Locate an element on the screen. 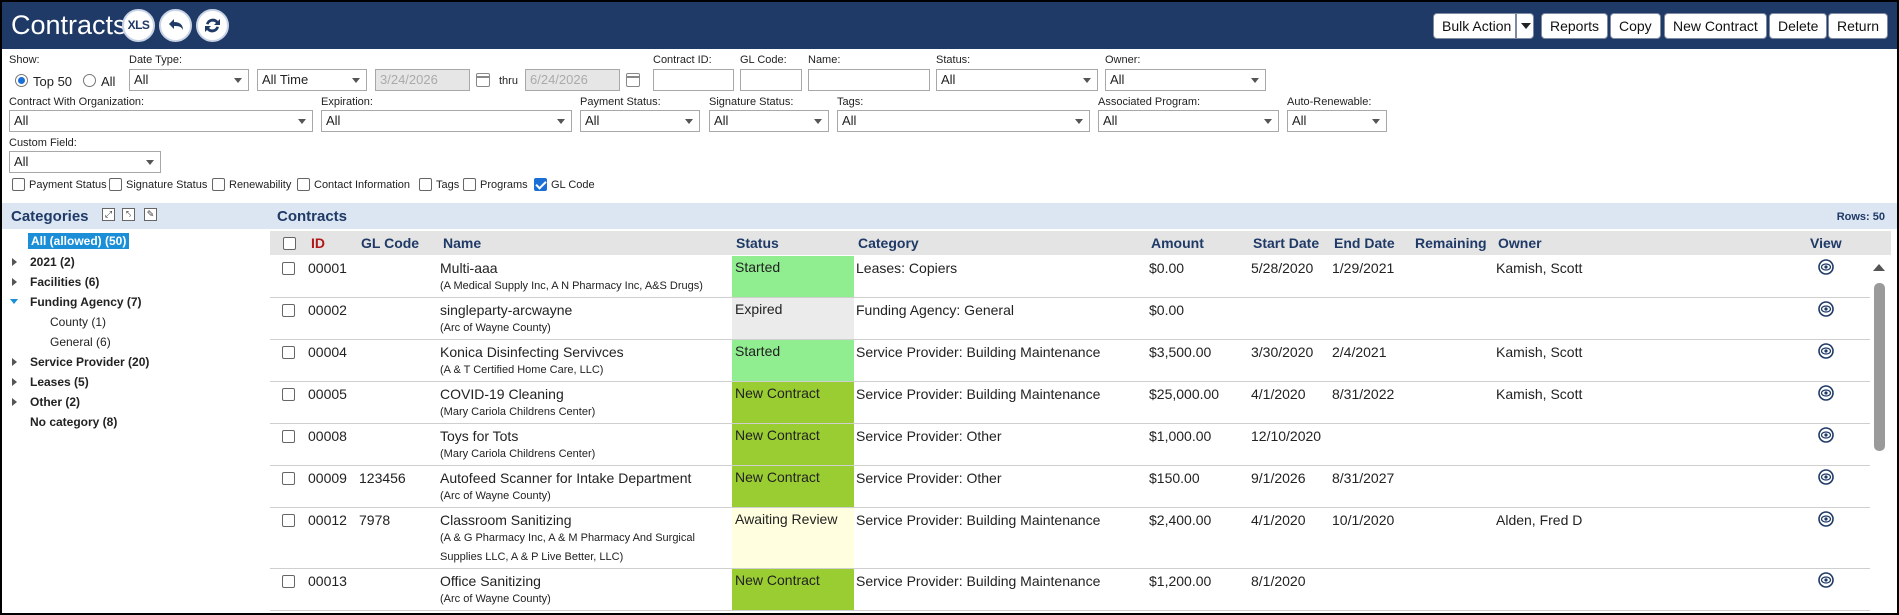 This screenshot has width=1899, height=615. return-button: Return is located at coordinates (1858, 26).